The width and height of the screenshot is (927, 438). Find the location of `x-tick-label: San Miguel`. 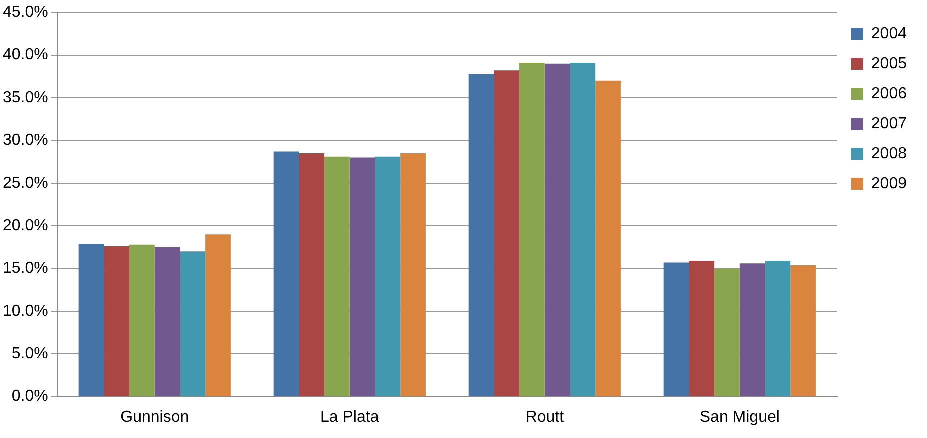

x-tick-label: San Miguel is located at coordinates (740, 417).